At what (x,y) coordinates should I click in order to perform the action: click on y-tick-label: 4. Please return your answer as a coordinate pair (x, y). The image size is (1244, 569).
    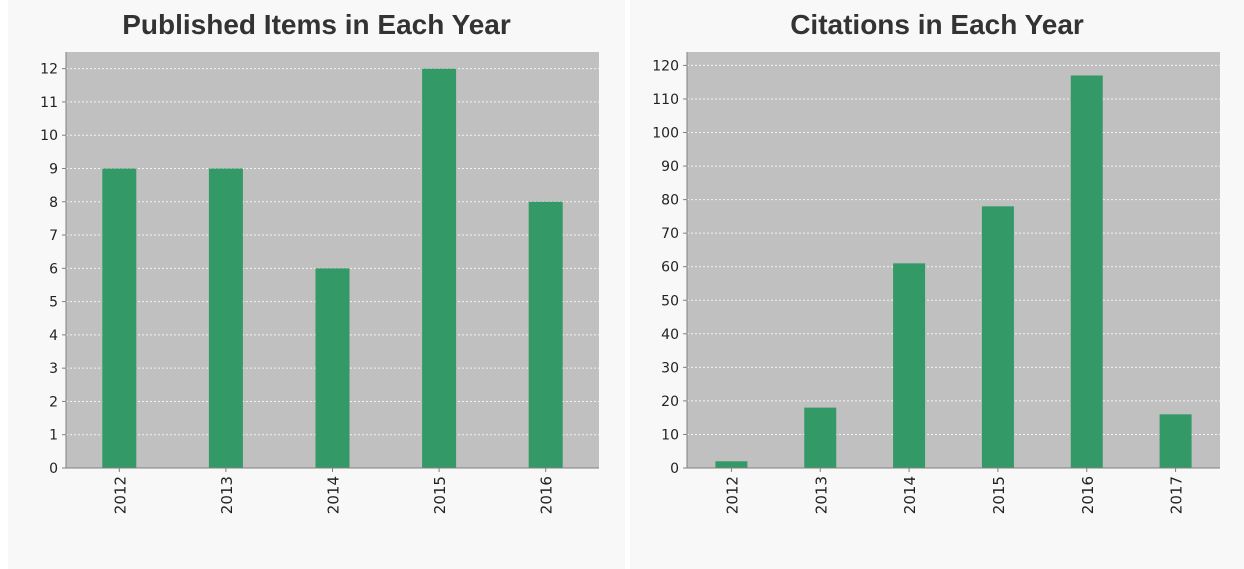
    Looking at the image, I should click on (53, 336).